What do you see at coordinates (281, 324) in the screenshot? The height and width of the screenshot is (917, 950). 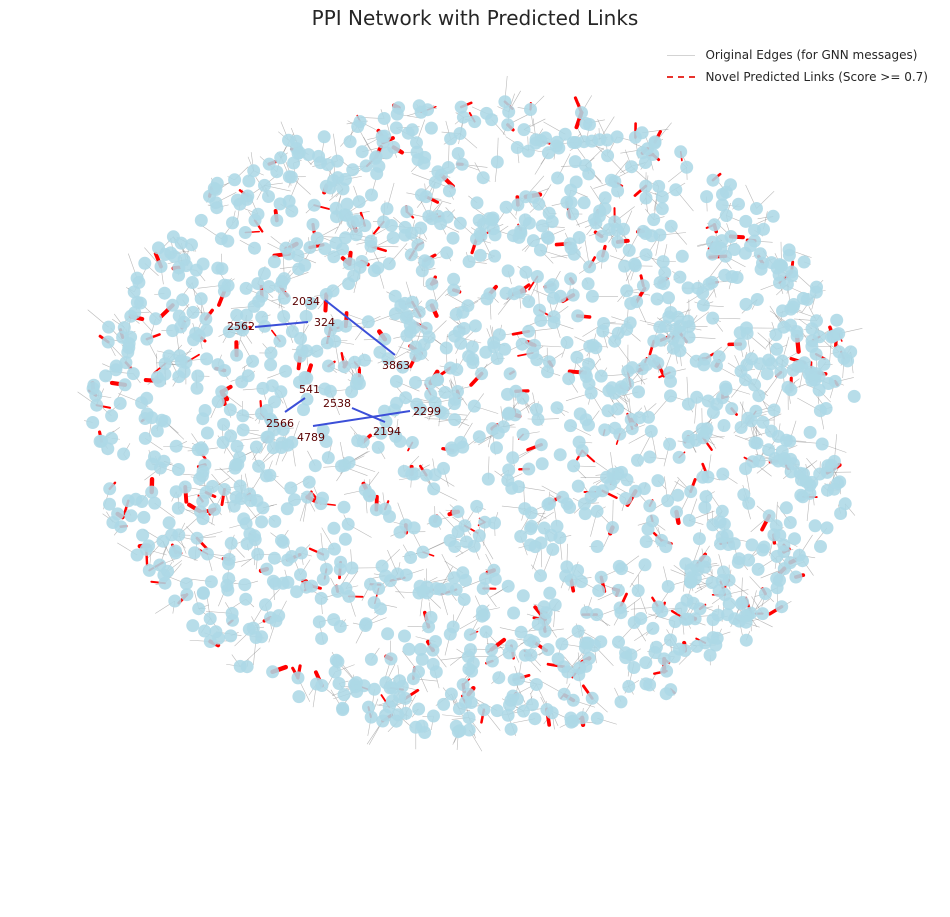 I see `highlighted-link` at bounding box center [281, 324].